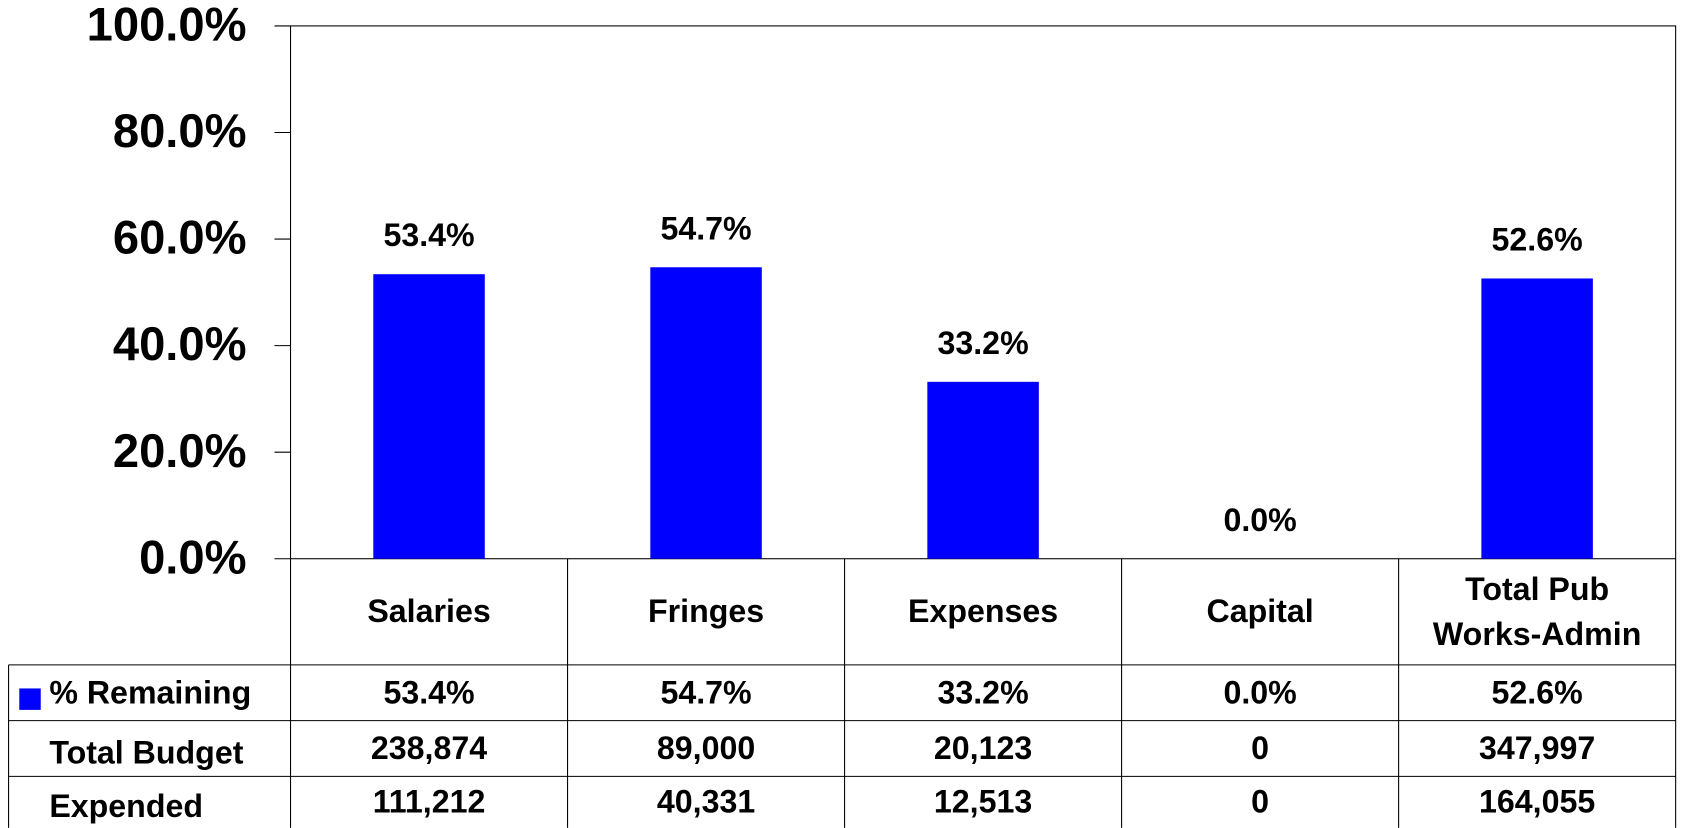 The image size is (1681, 828). Describe the element at coordinates (705, 692) in the screenshot. I see `table-cell: 54.7%` at that location.